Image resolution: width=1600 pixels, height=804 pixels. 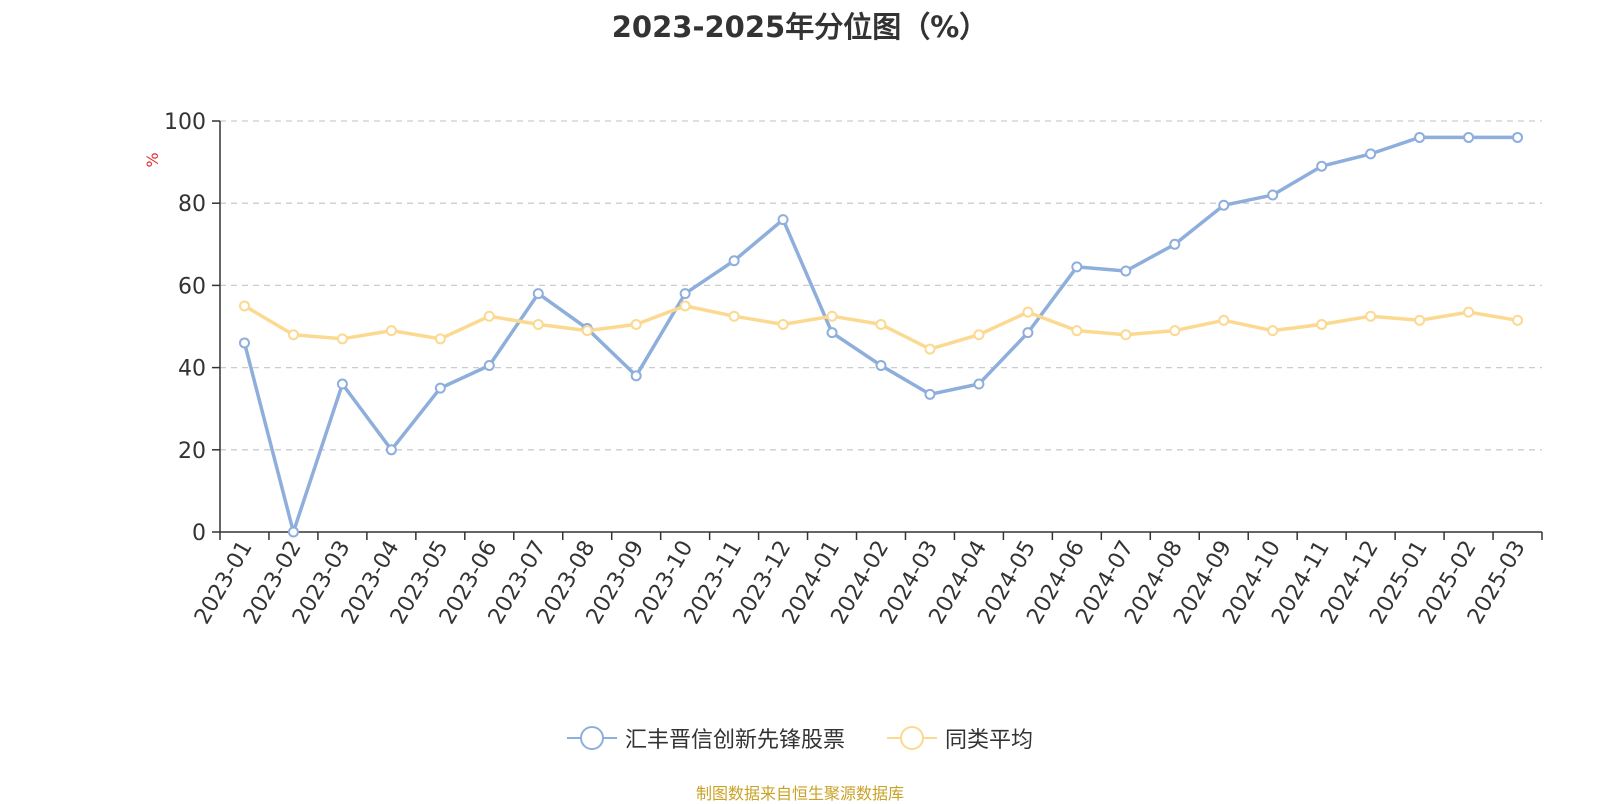 I want to click on y-tick-label-100: 100, so click(x=185, y=122).